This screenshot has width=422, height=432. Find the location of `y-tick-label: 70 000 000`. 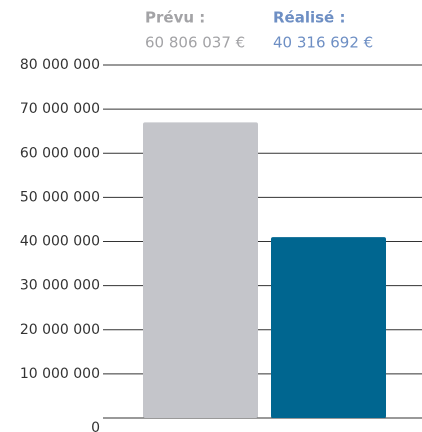

y-tick-label: 70 000 000 is located at coordinates (60, 109).